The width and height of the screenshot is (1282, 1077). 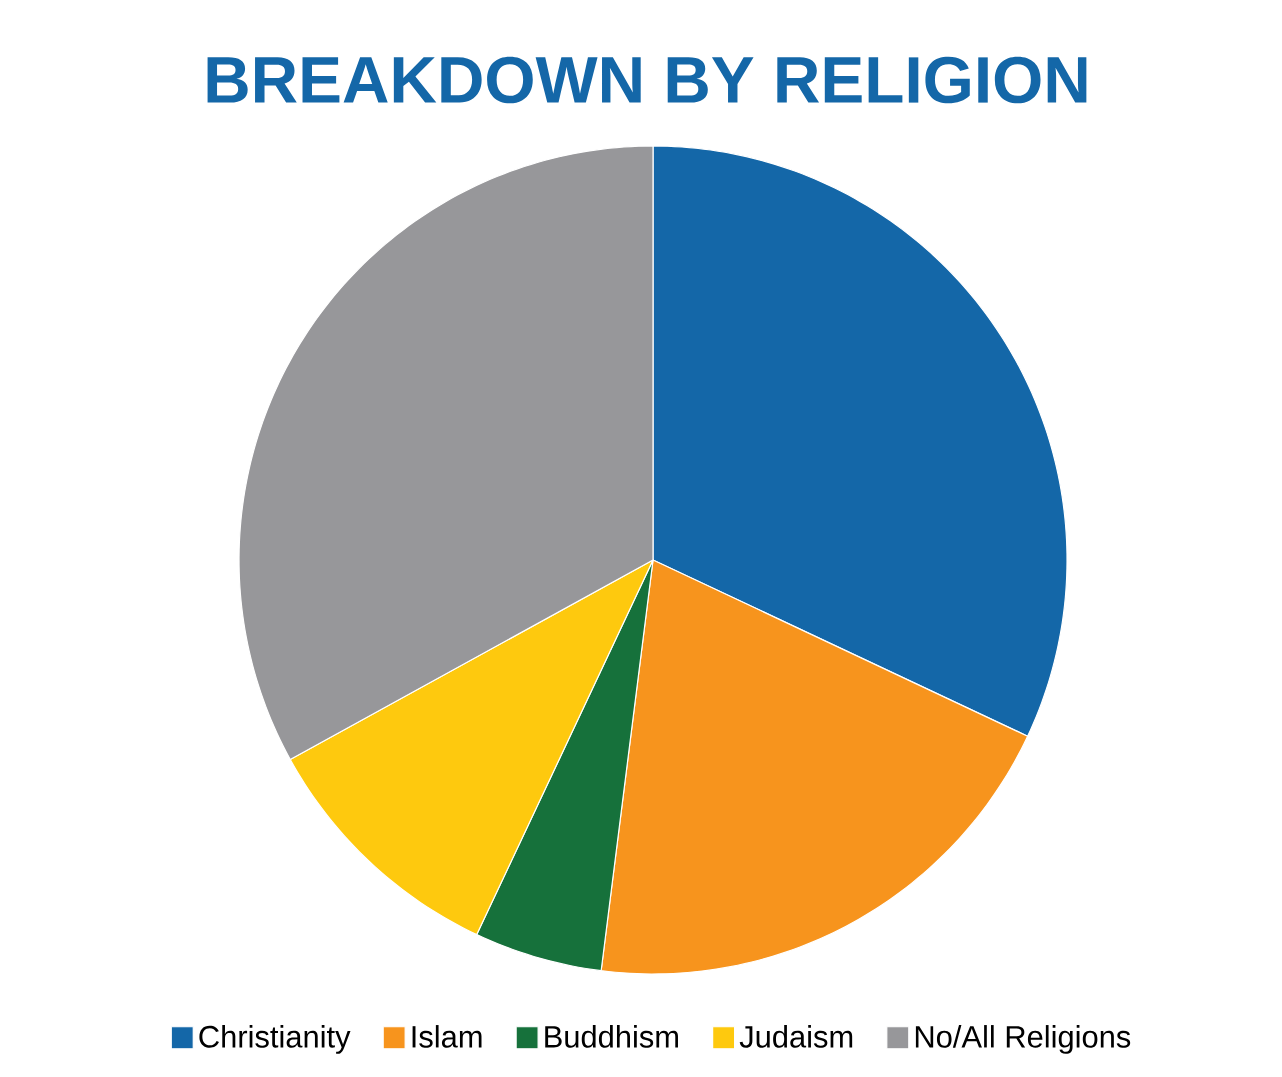 What do you see at coordinates (611, 1036) in the screenshot?
I see `legend-label: Buddhism` at bounding box center [611, 1036].